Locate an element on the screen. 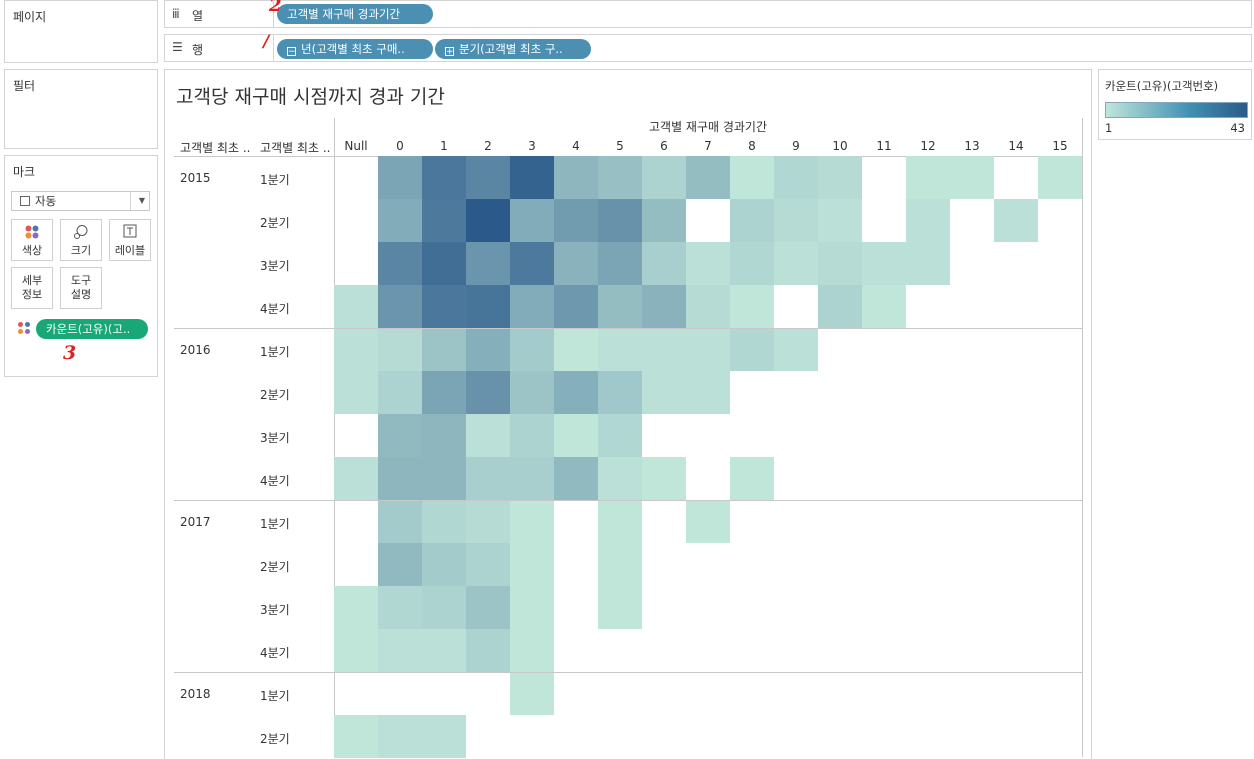 Image resolution: width=1254 pixels, height=759 pixels. column-header: 7 is located at coordinates (708, 146).